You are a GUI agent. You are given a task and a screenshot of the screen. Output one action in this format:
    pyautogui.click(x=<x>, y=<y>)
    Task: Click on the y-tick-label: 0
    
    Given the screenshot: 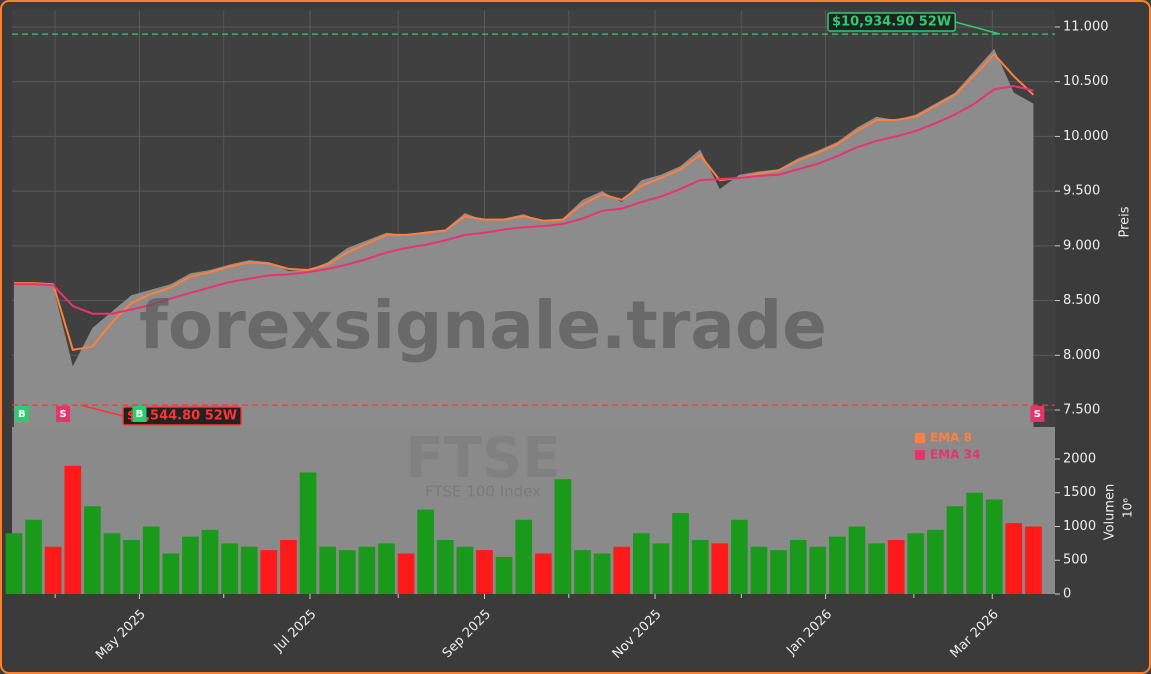 What is the action you would take?
    pyautogui.click(x=1067, y=594)
    